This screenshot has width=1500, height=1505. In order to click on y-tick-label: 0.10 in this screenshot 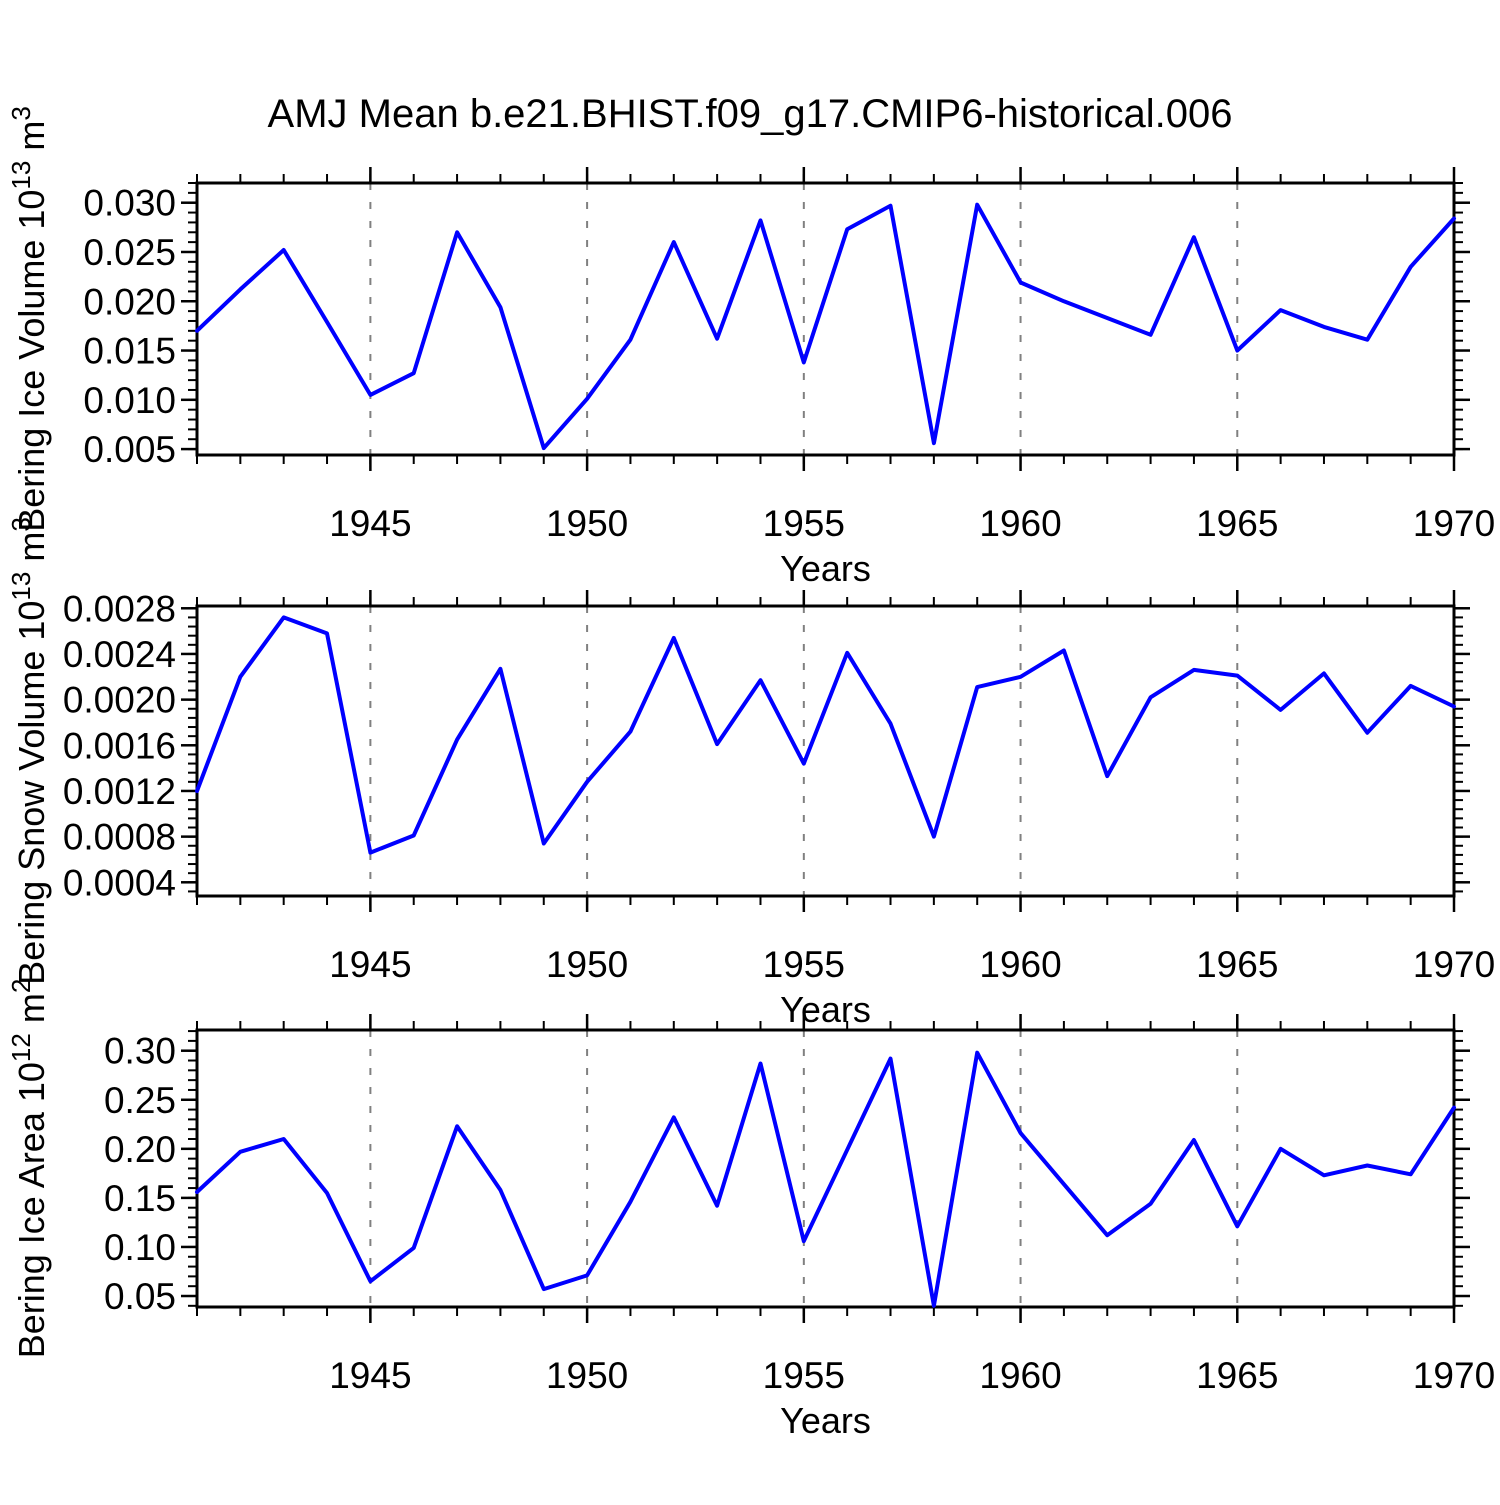, I will do `click(140, 1247)`.